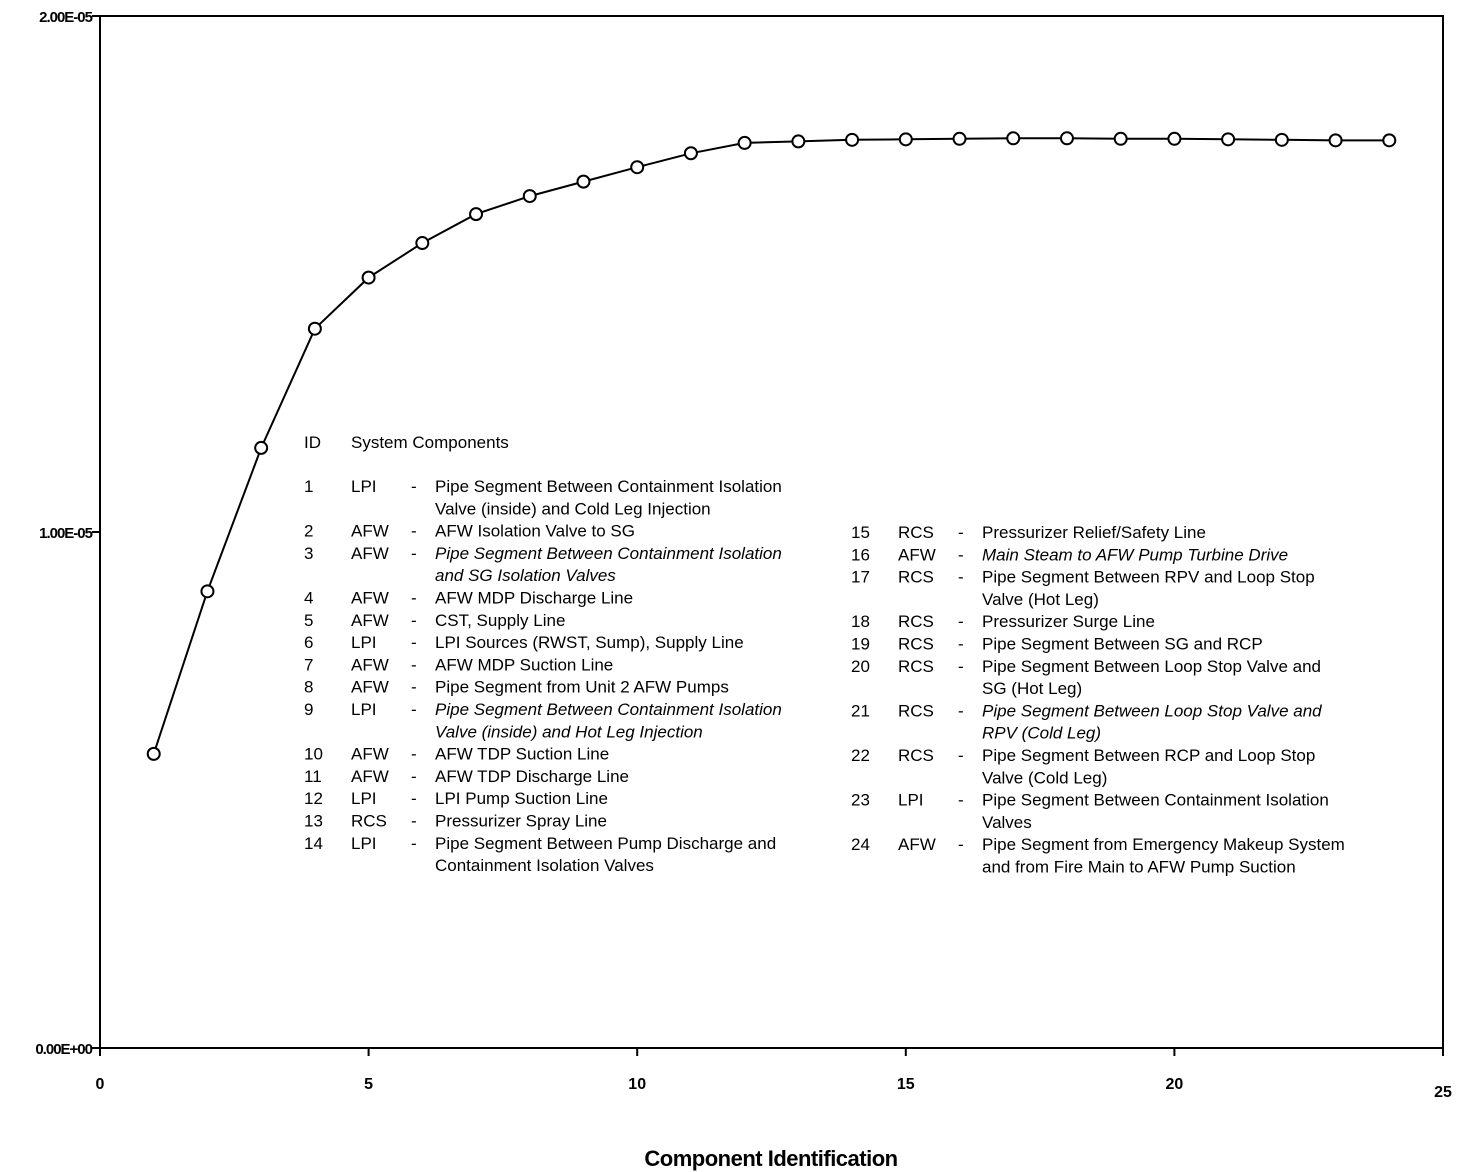 Image resolution: width=1459 pixels, height=1172 pixels. Describe the element at coordinates (1139, 867) in the screenshot. I see `legend-description: and from Fire Main to AFW Pump Suction` at that location.